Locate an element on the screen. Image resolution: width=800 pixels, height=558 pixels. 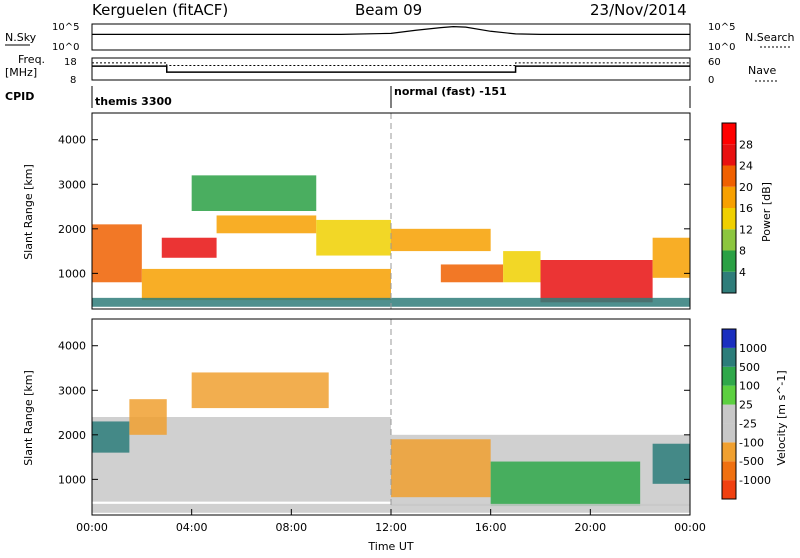
x-axis-label: Time UT is located at coordinates (390, 546).